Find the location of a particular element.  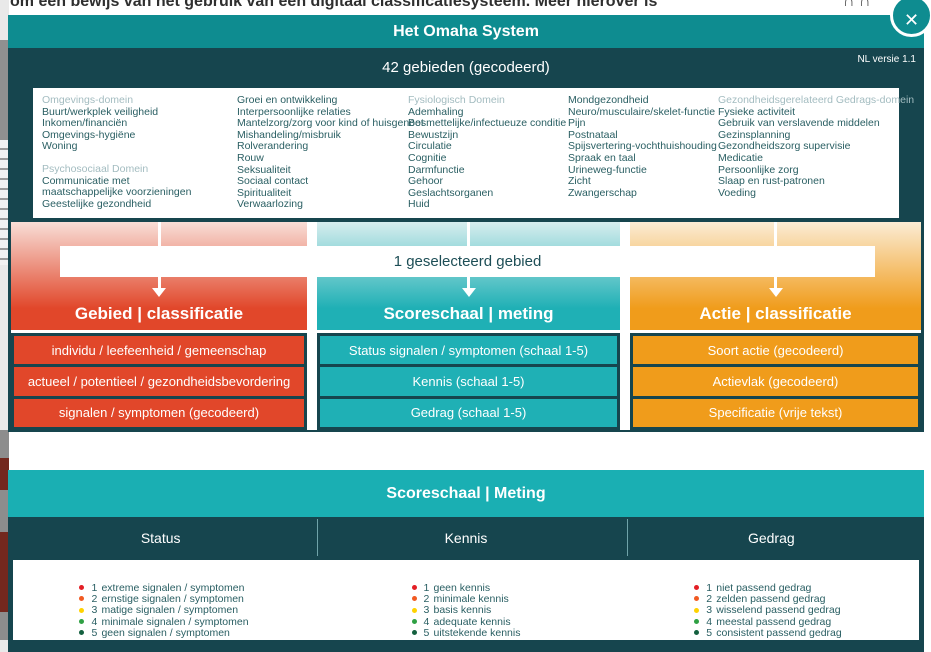

domain-item: Zwangerschap is located at coordinates (602, 192).